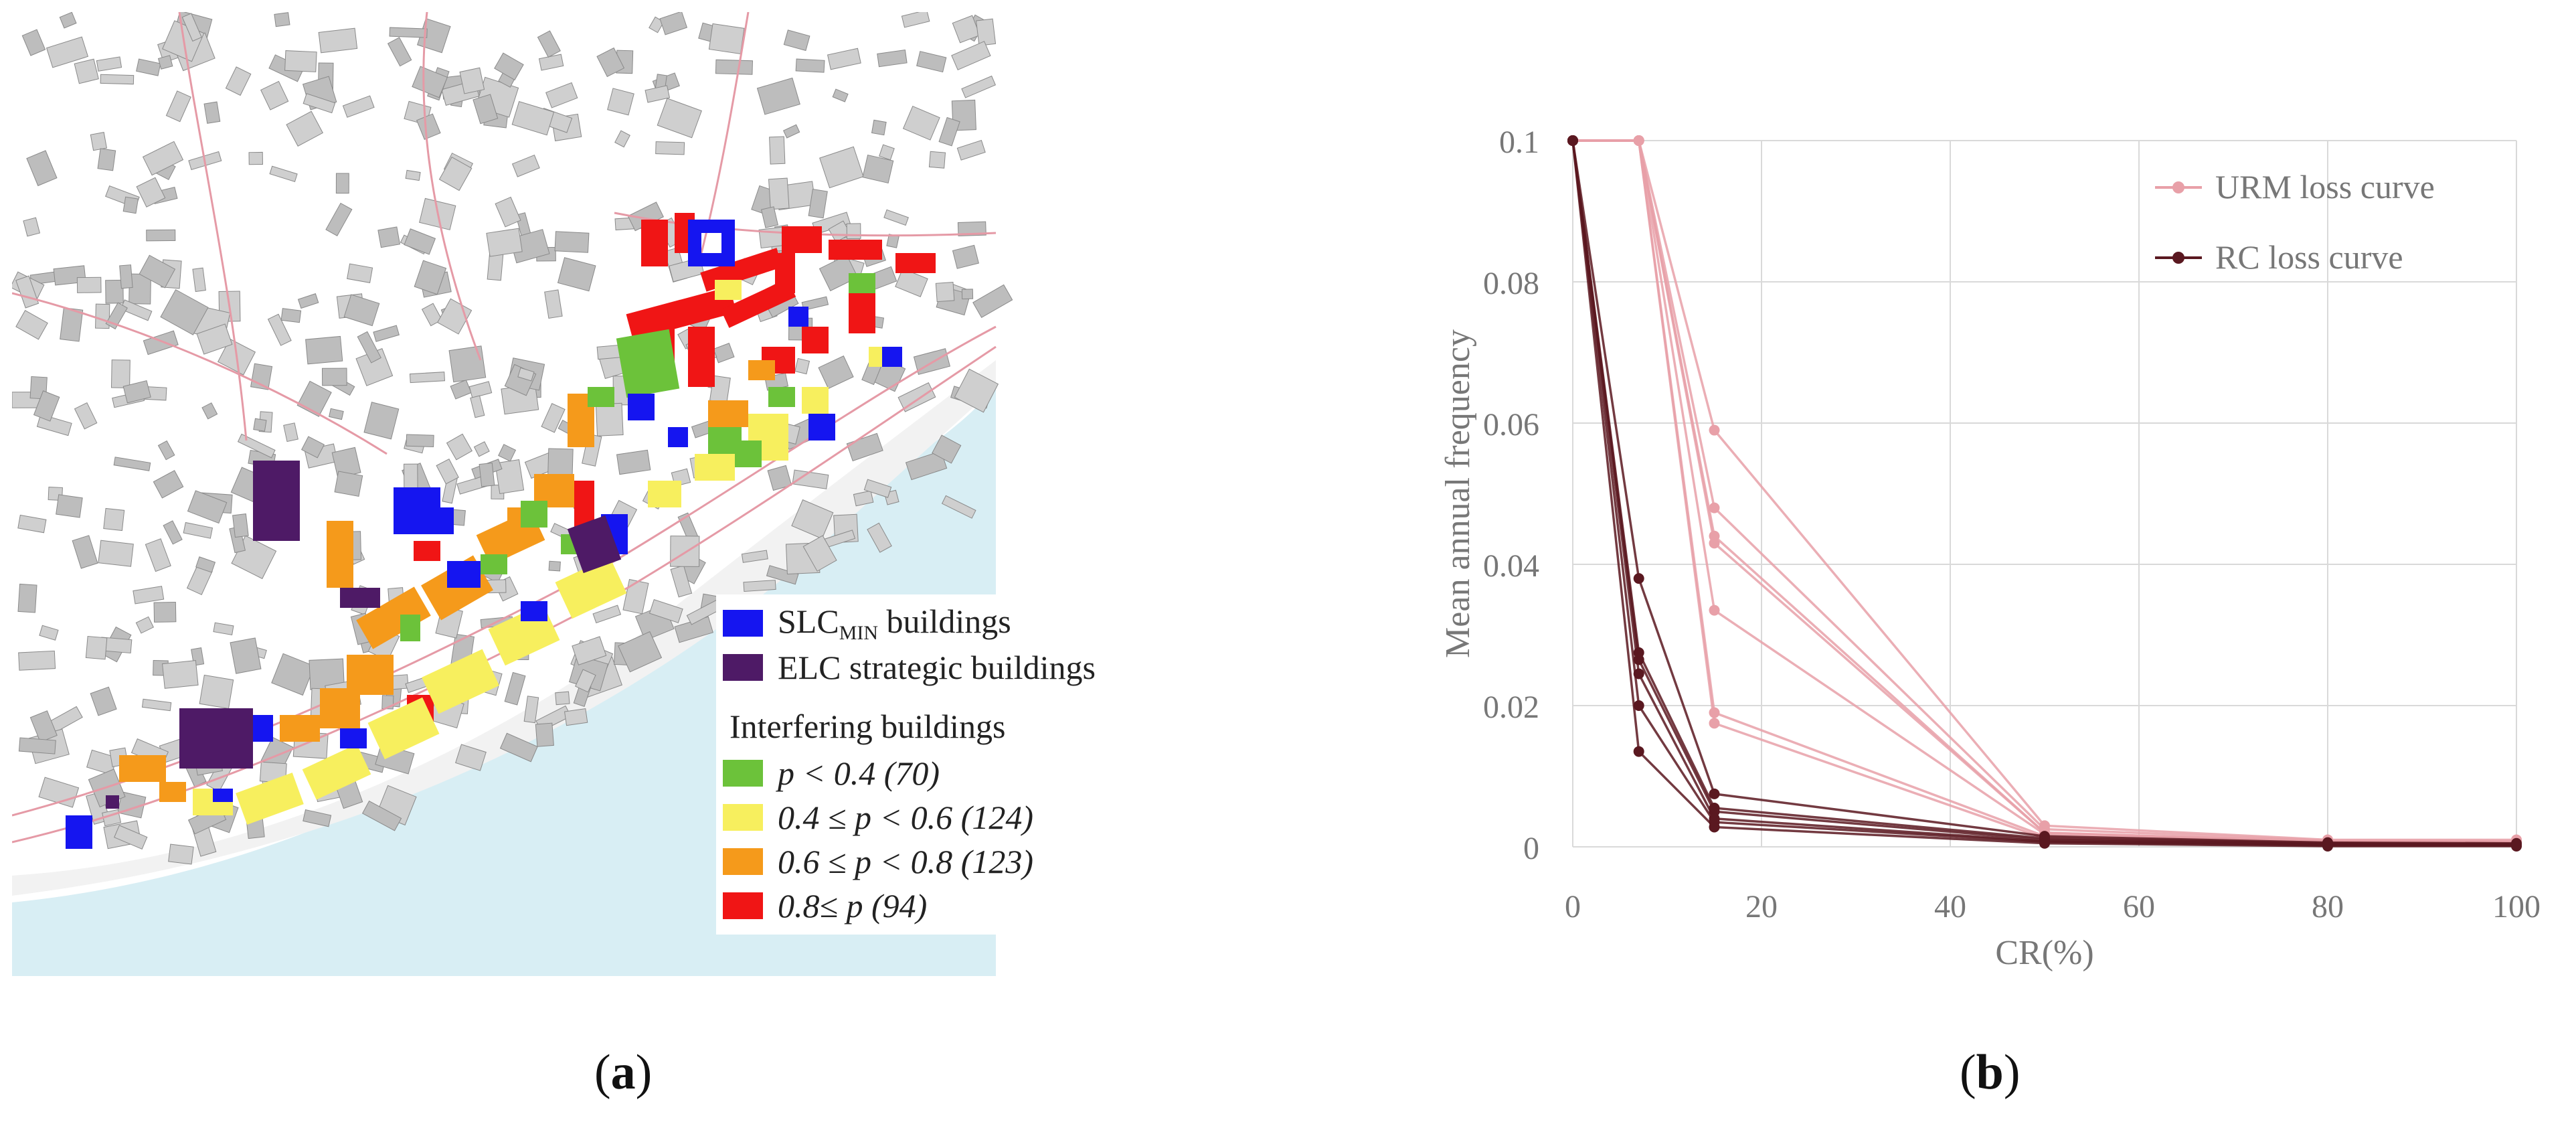 The image size is (2576, 1126). I want to click on legend-elc-row: ELC strategic buildings, so click(957, 667).